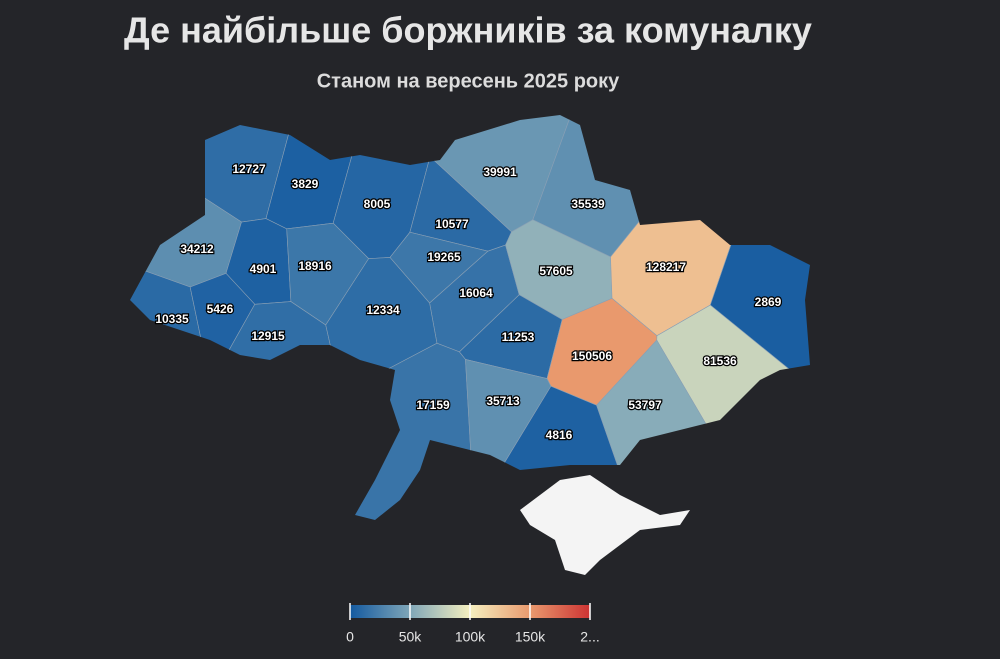  What do you see at coordinates (172, 319) in the screenshot?
I see `region-value: 10335` at bounding box center [172, 319].